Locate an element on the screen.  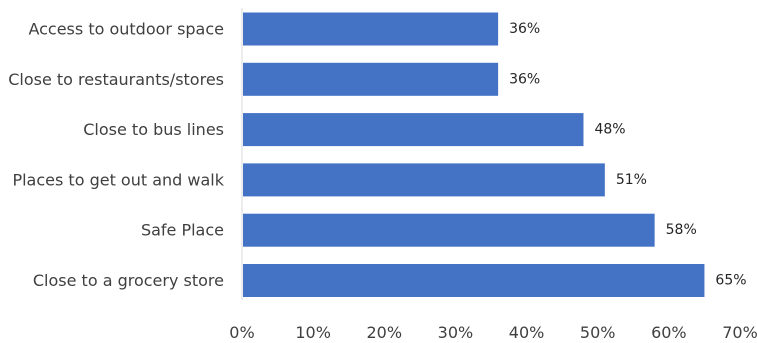
x-tick-label-3: 30% is located at coordinates (456, 332).